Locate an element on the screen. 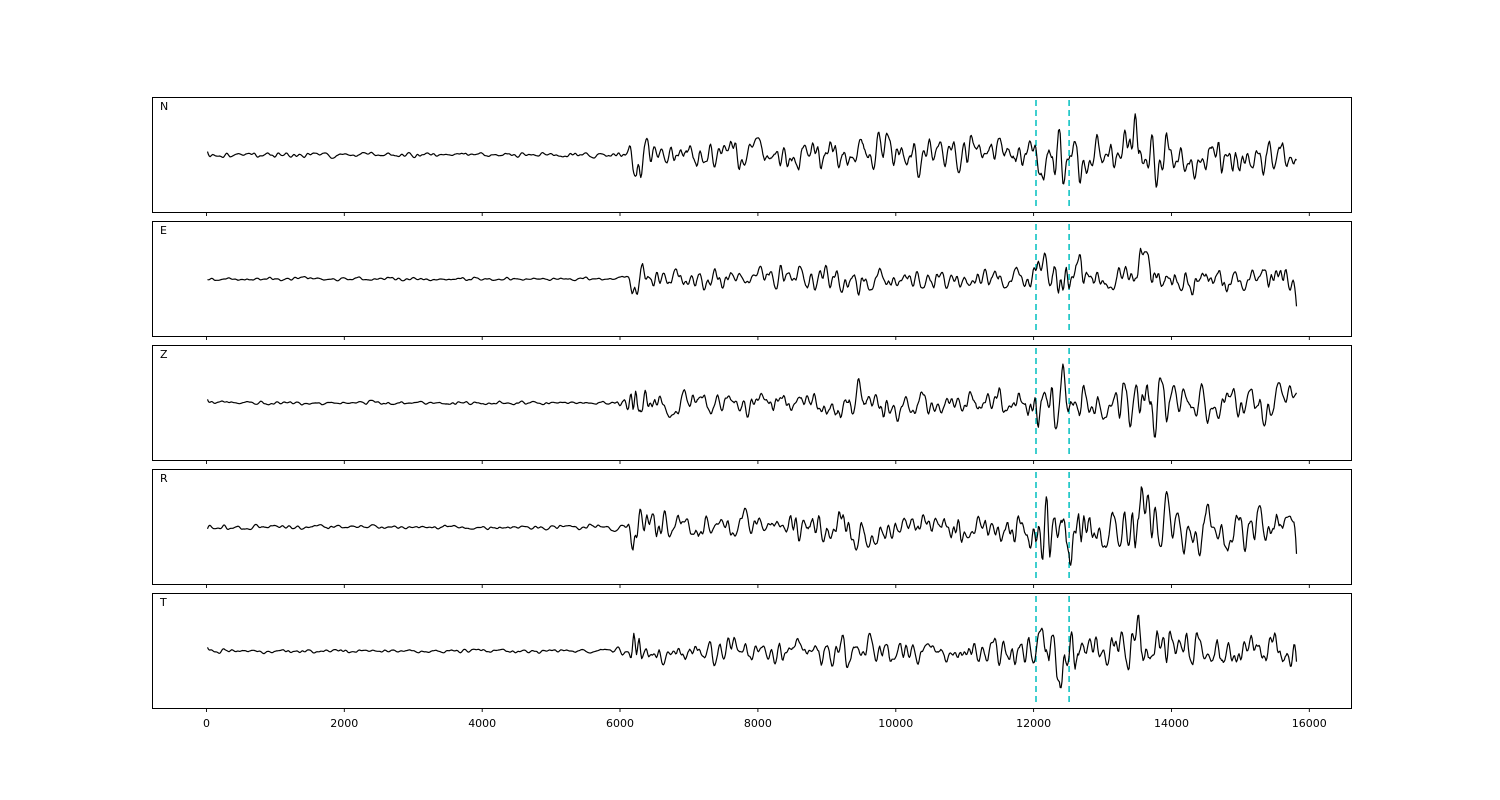 Image resolution: width=1500 pixels, height=800 pixels. x-tick-label: 2000 is located at coordinates (344, 723).